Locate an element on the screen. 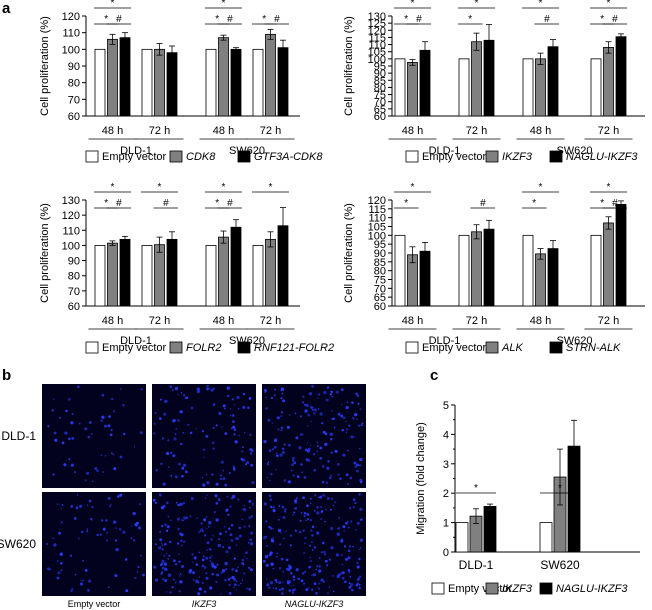 This screenshot has height=610, width=652. micrograph-image is located at coordinates (94, 436).